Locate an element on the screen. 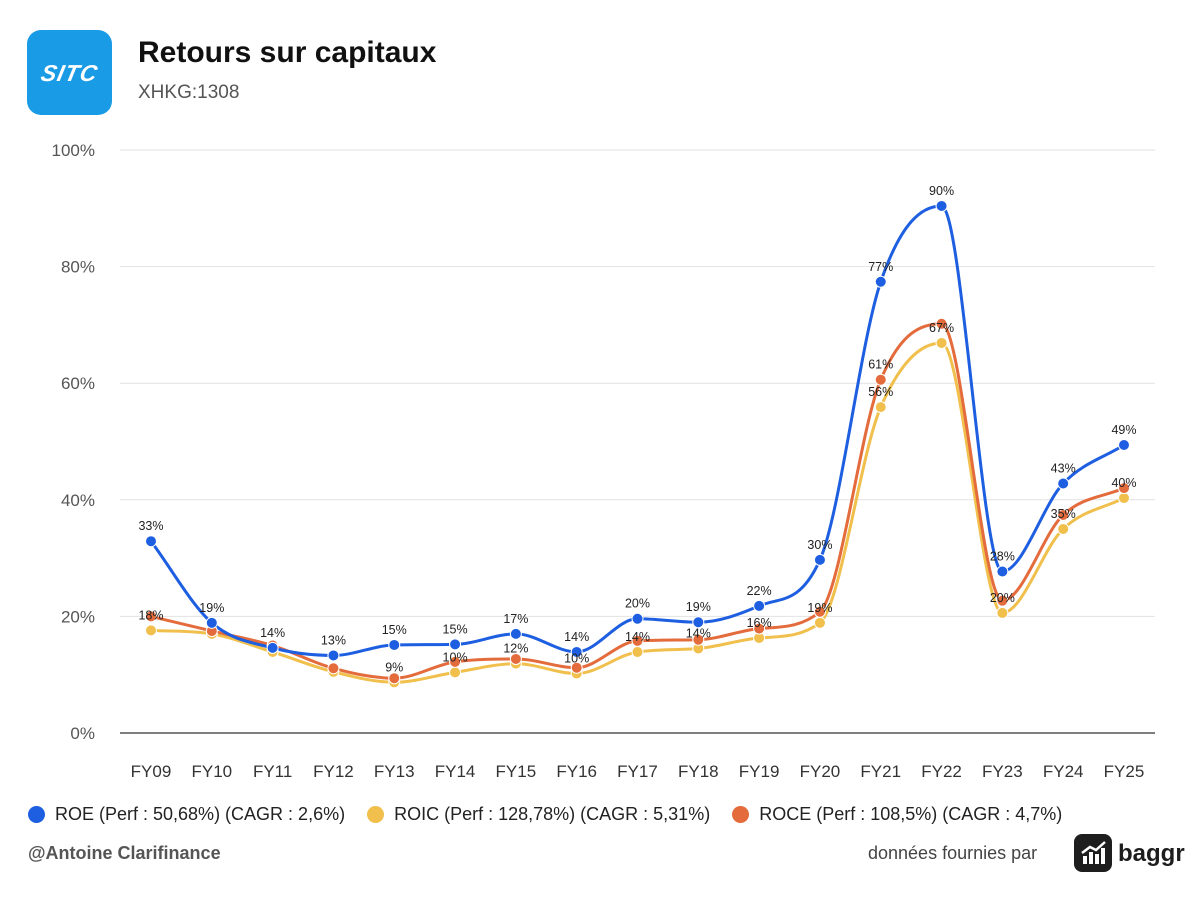  y-tick-label: 60% is located at coordinates (78, 383).